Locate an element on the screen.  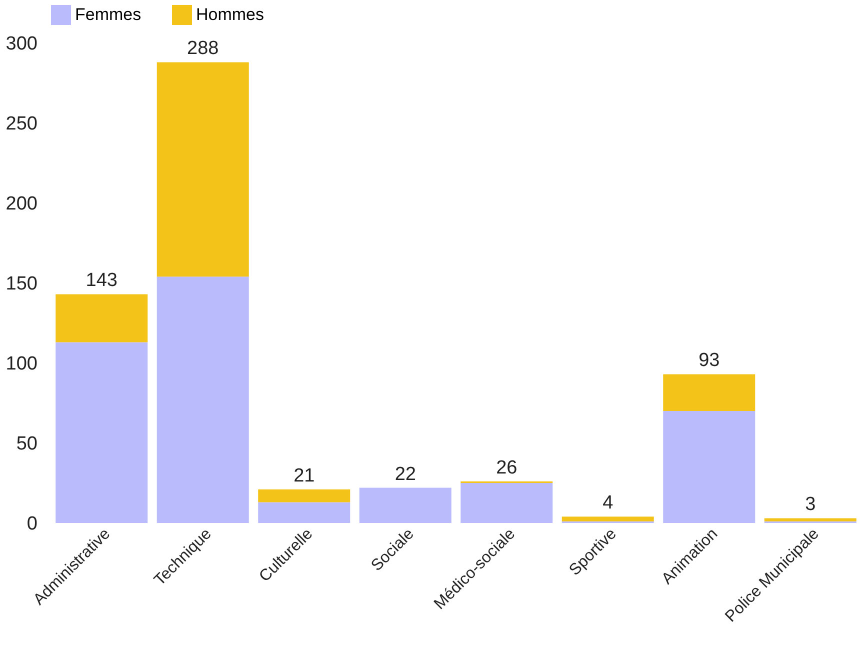
total-label: 4 is located at coordinates (608, 503).